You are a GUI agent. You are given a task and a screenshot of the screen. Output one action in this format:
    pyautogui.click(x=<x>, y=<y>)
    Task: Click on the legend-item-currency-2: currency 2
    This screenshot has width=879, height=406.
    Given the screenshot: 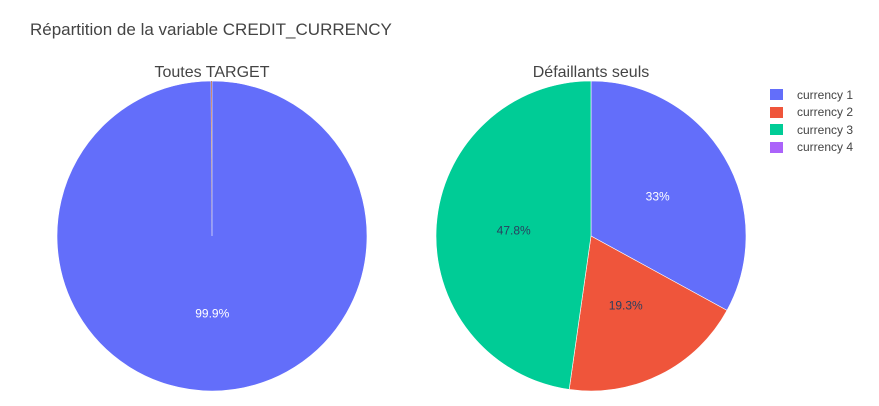 What is the action you would take?
    pyautogui.click(x=811, y=113)
    